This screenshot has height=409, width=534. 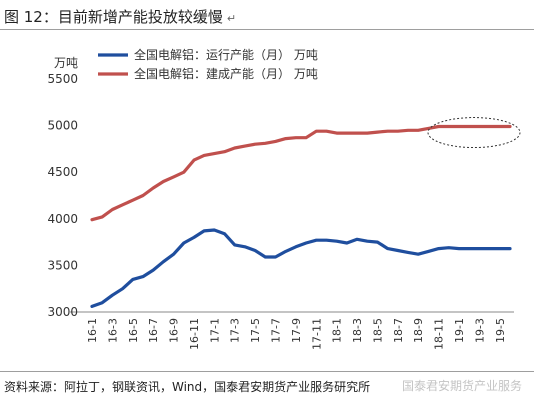 I want to click on x-tick-label: 16-5, so click(x=133, y=330).